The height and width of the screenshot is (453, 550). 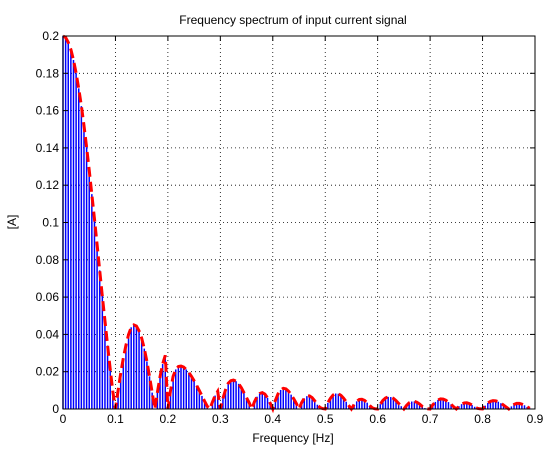 What do you see at coordinates (12, 222) in the screenshot?
I see `y-axis-label: [A]` at bounding box center [12, 222].